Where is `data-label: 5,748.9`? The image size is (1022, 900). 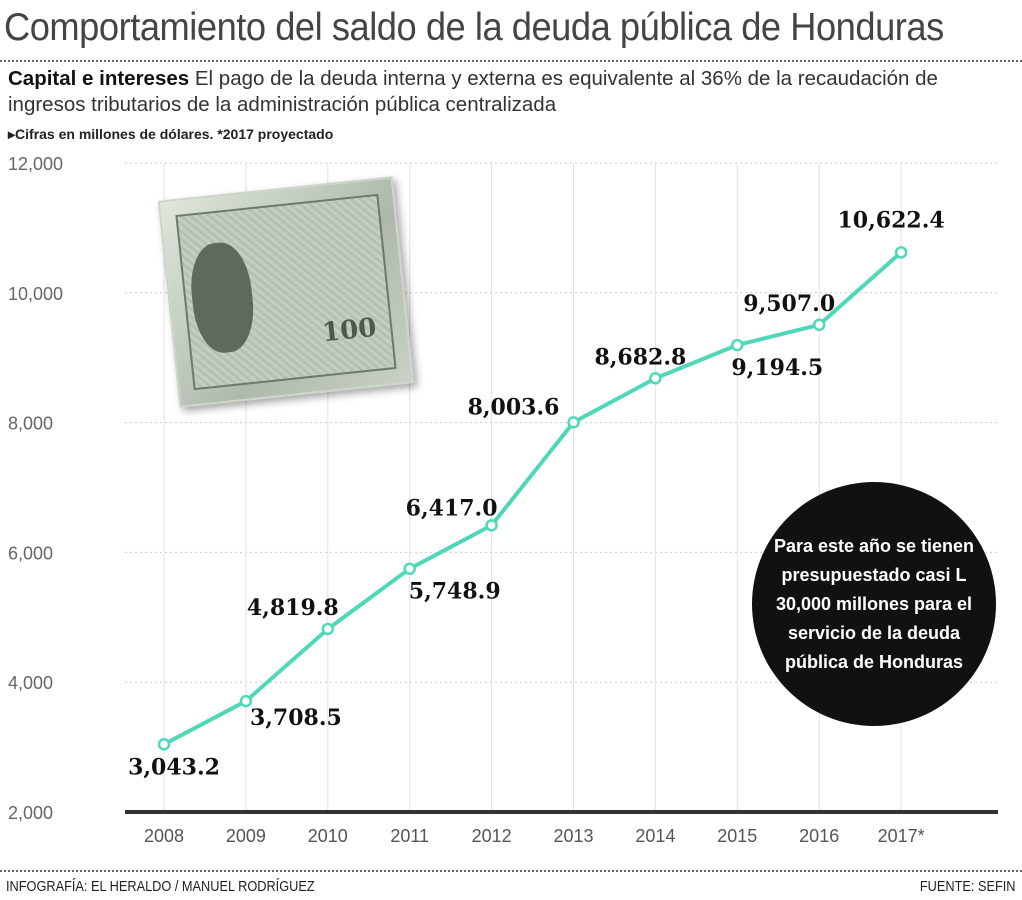
data-label: 5,748.9 is located at coordinates (455, 592).